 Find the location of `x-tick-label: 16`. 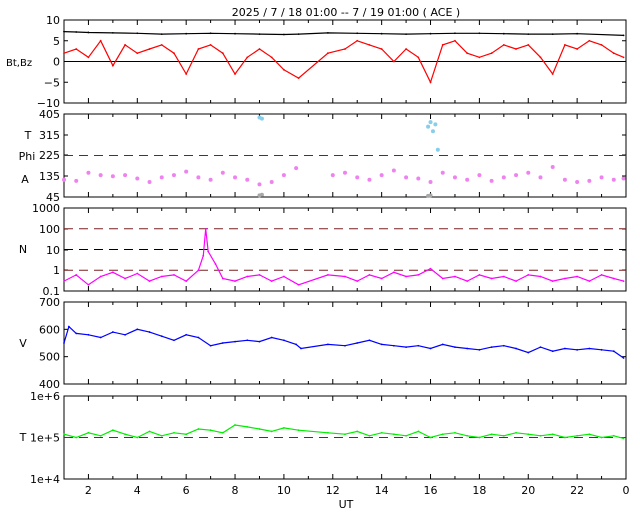

x-tick-label: 16 is located at coordinates (431, 490).